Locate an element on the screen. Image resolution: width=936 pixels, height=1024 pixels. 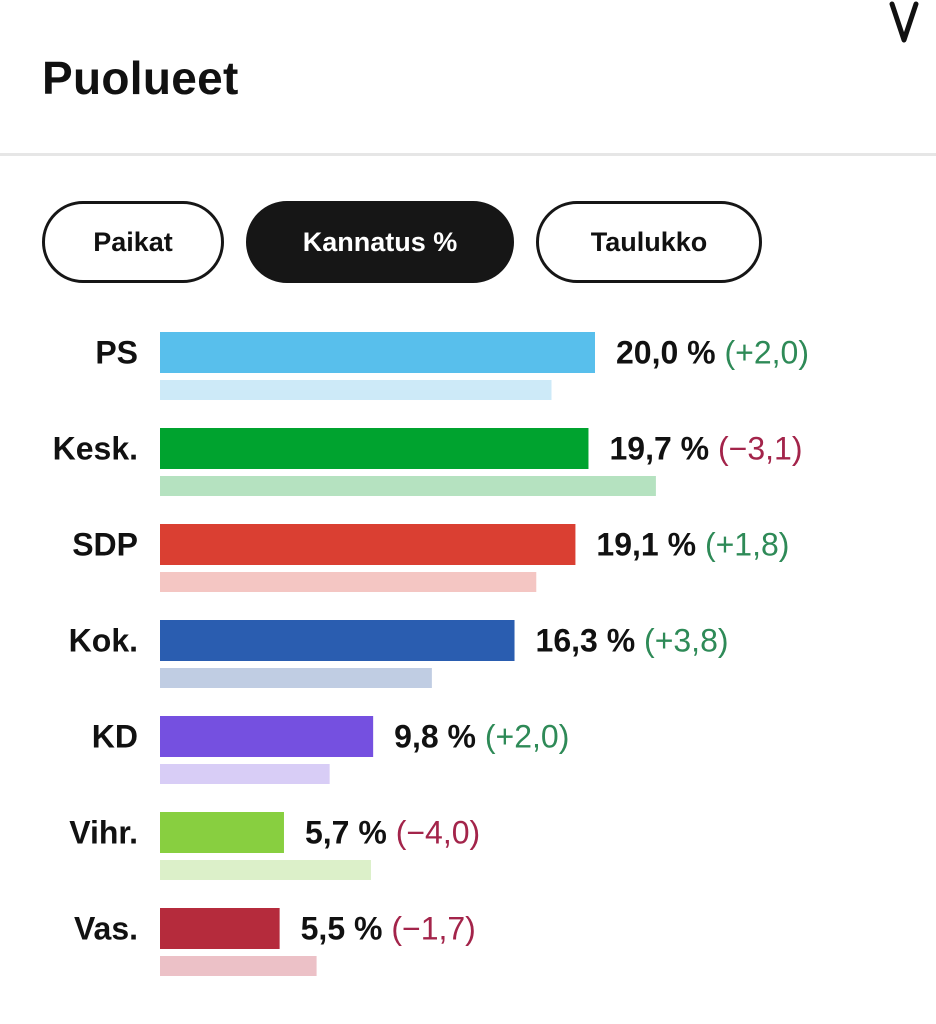
value-percent: 16,3 % is located at coordinates (590, 641).